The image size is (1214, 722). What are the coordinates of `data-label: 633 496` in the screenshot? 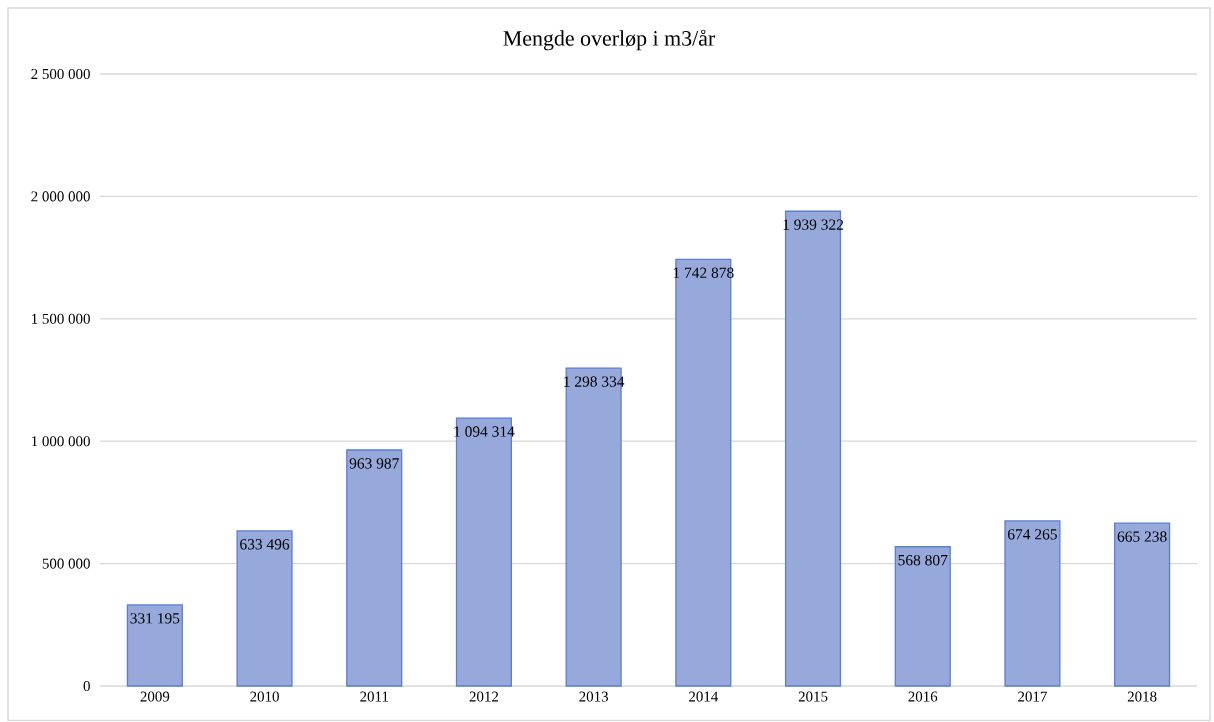 It's located at (265, 544).